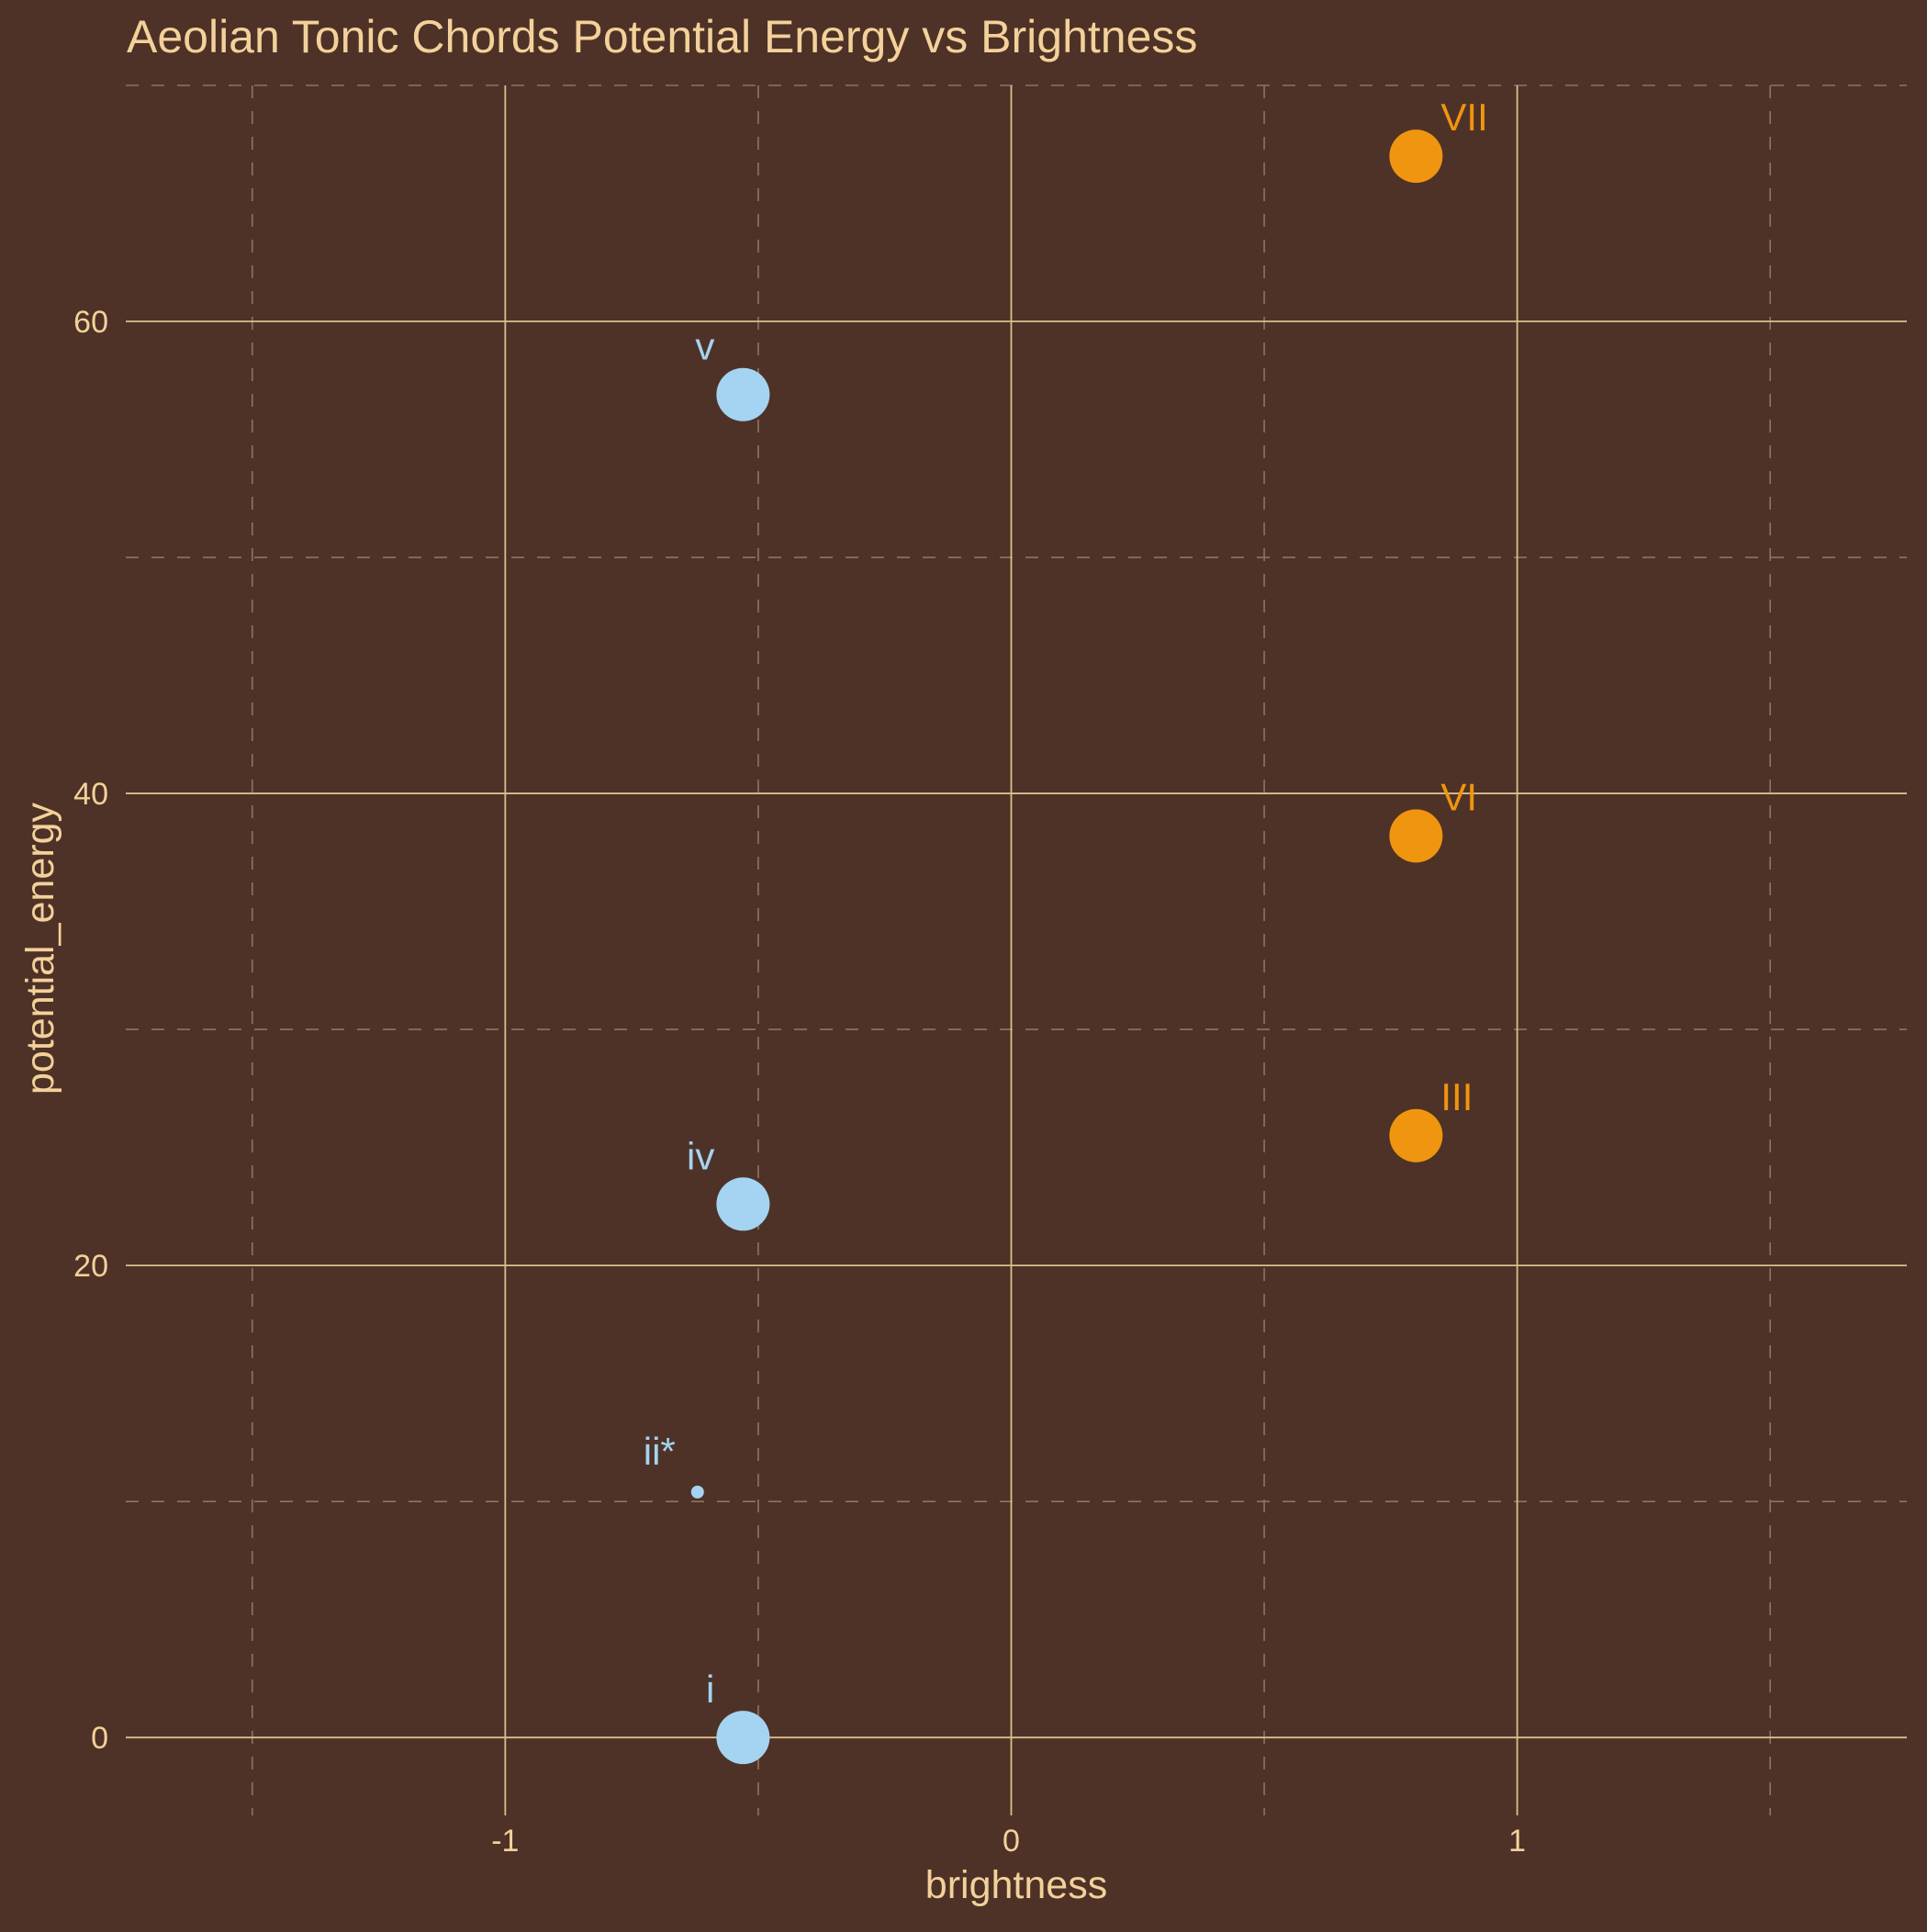 The height and width of the screenshot is (1932, 1927). I want to click on y-tick-label: 20, so click(91, 1266).